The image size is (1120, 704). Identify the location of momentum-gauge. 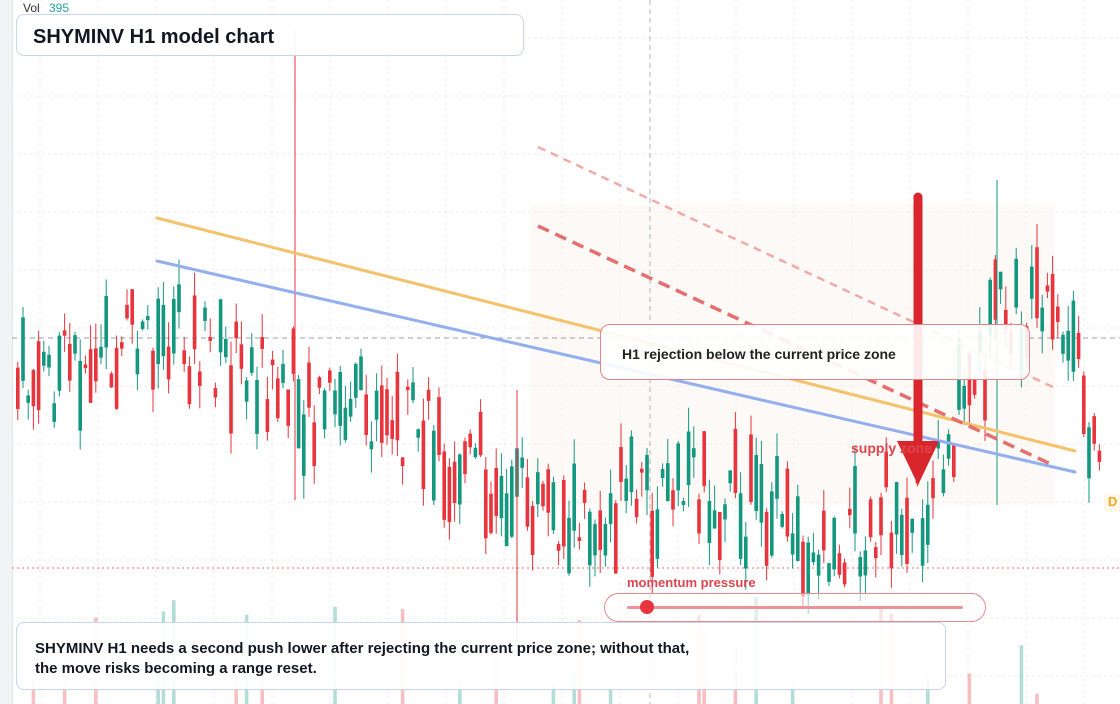
(795, 607).